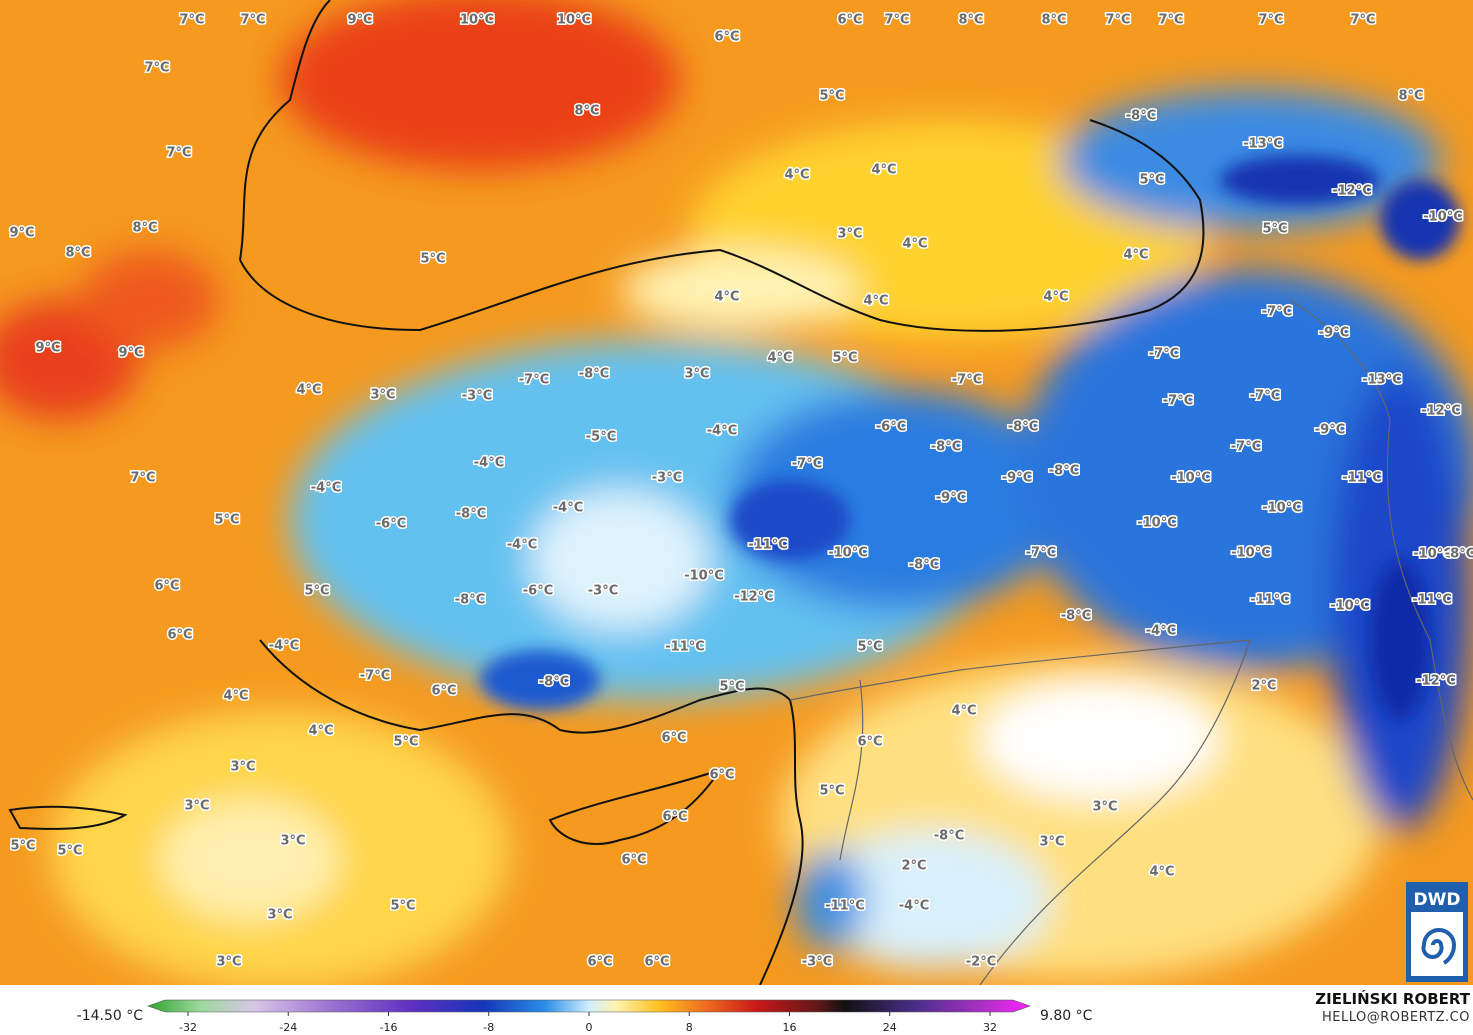 This screenshot has width=1473, height=1035. I want to click on logo-text: DWD, so click(1437, 900).